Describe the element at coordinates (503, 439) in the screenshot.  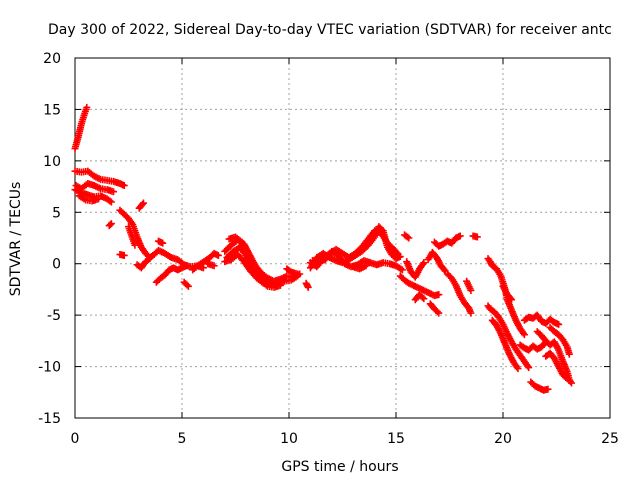
I see `x-tick-label: 20` at that location.